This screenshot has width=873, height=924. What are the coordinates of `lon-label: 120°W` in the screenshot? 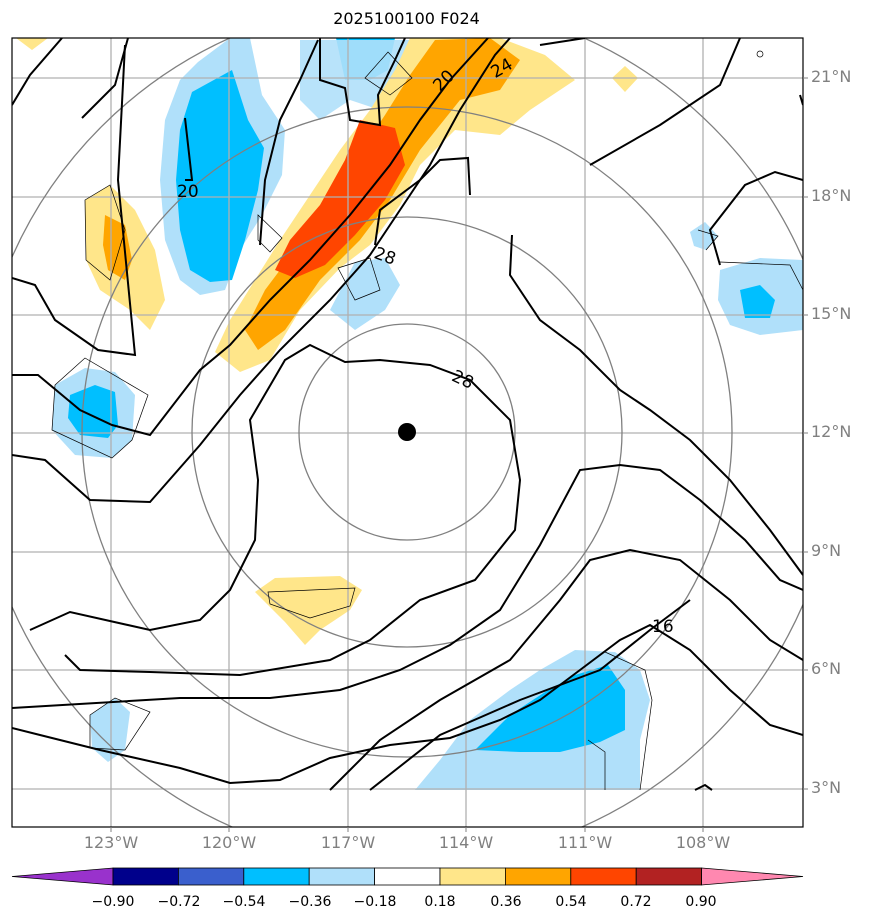 It's located at (229, 842).